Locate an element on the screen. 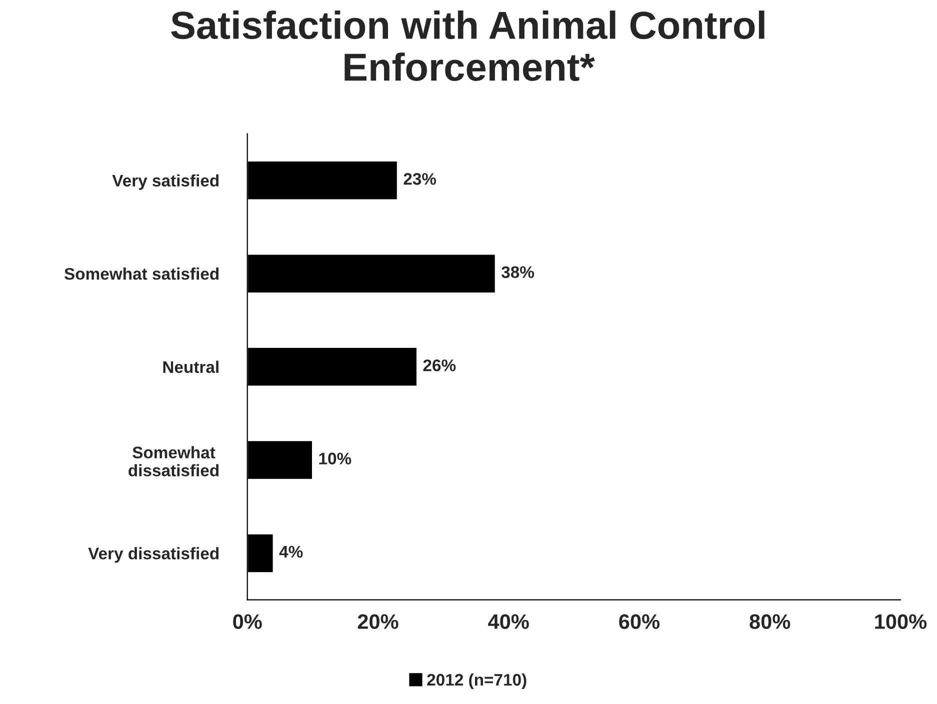 This screenshot has width=937, height=704. data-label: 4% is located at coordinates (291, 552).